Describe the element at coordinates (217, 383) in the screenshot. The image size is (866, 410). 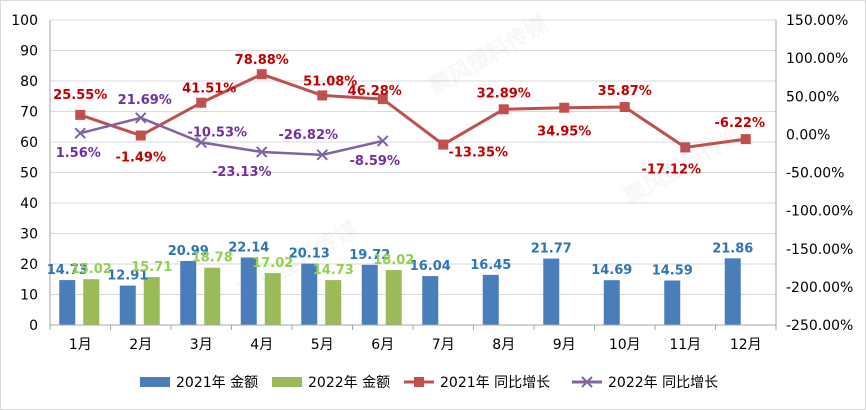
I see `legend-label: 2021年 金额` at that location.